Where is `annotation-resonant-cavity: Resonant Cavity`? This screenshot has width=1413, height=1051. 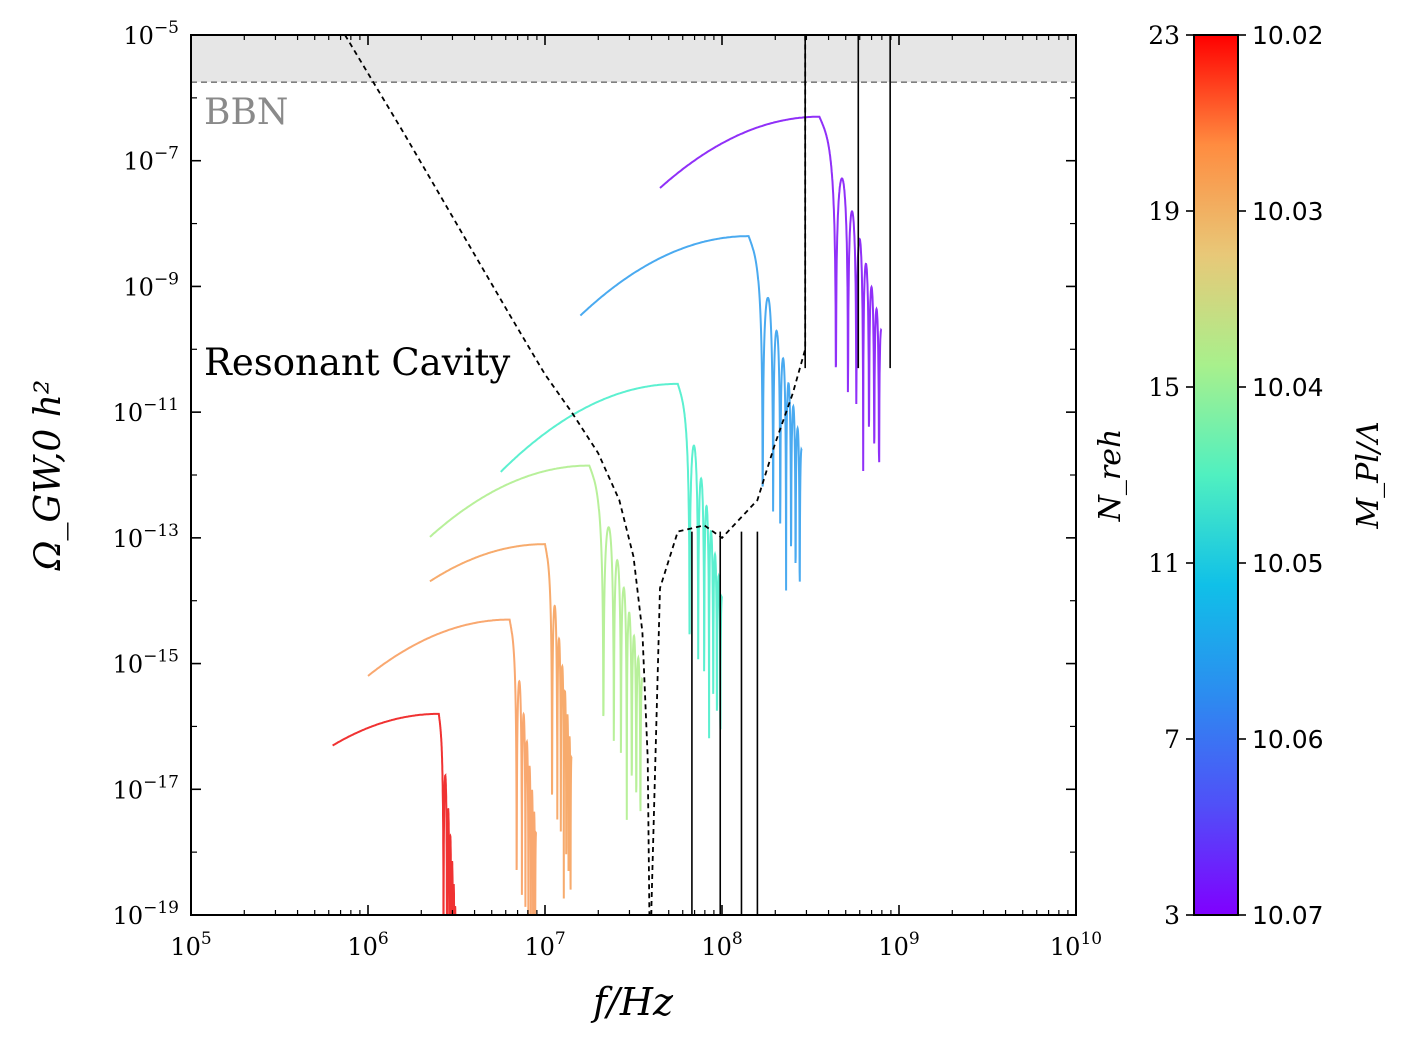 annotation-resonant-cavity: Resonant Cavity is located at coordinates (357, 362).